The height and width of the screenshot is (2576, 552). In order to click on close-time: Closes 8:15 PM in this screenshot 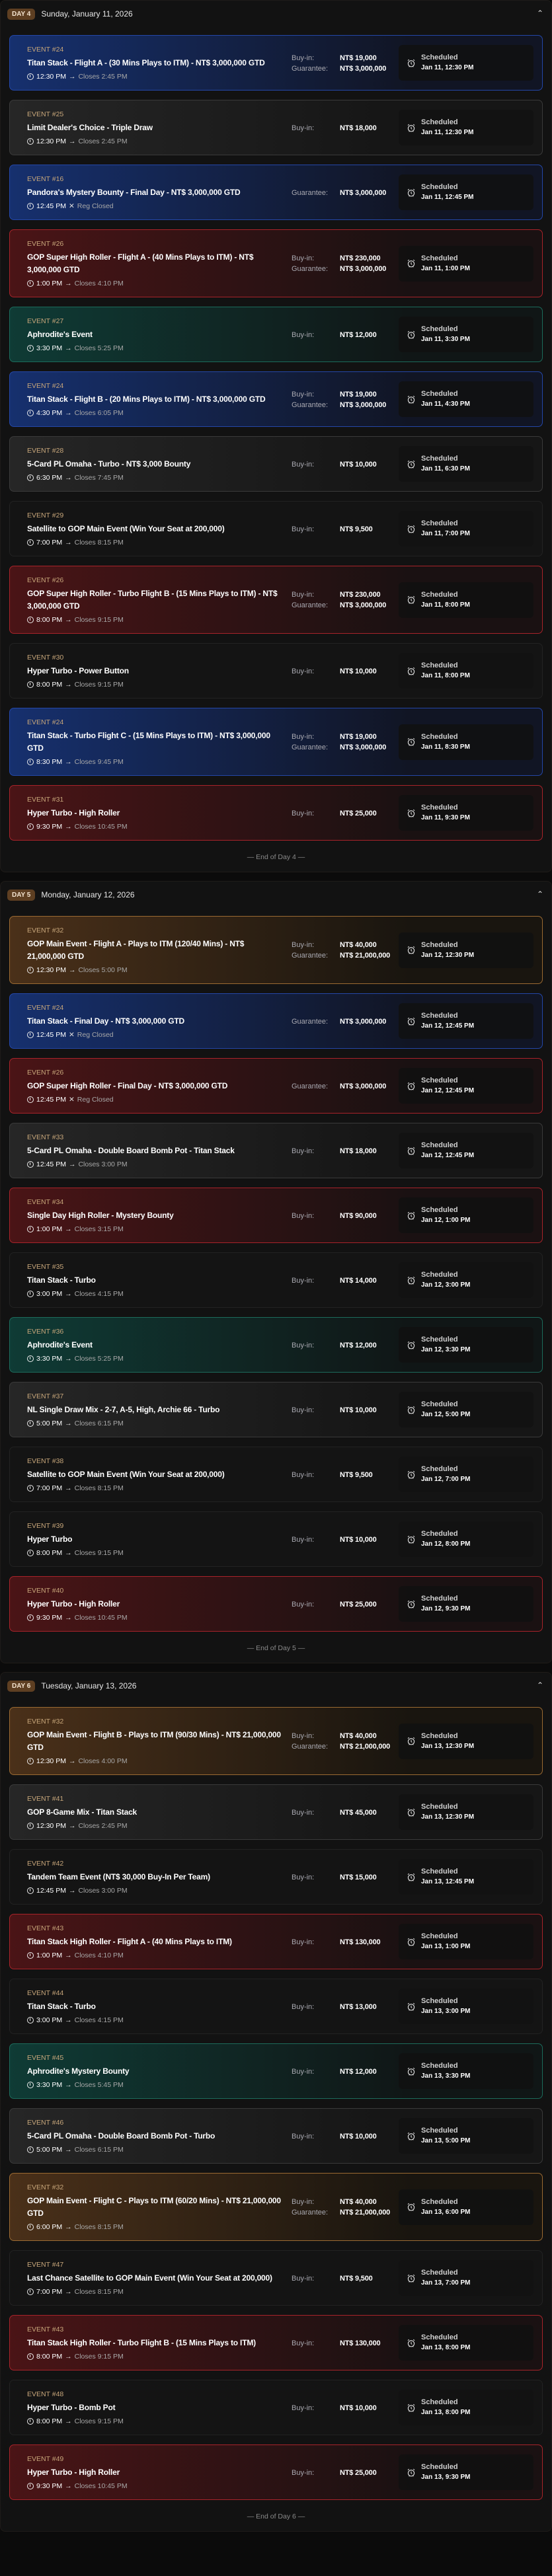, I will do `click(99, 2227)`.